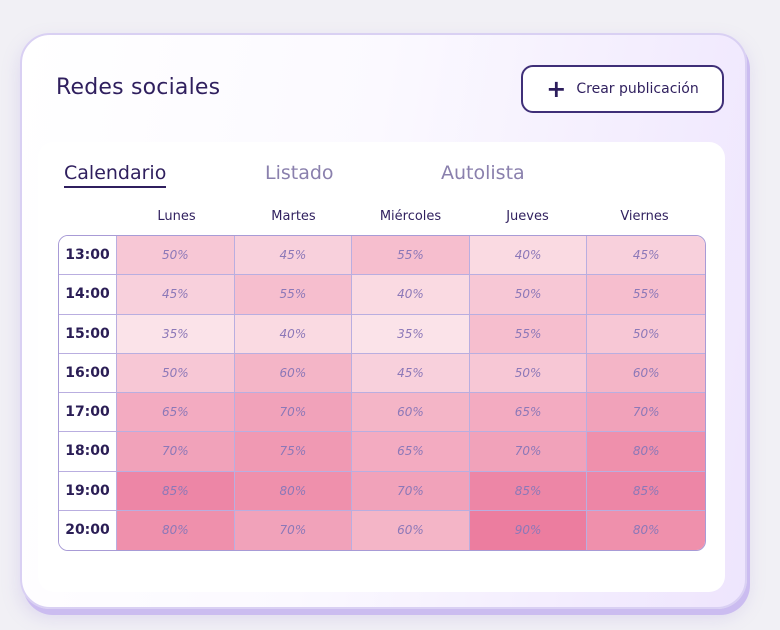  I want to click on create-post-button: + Crear publicación, so click(622, 89).